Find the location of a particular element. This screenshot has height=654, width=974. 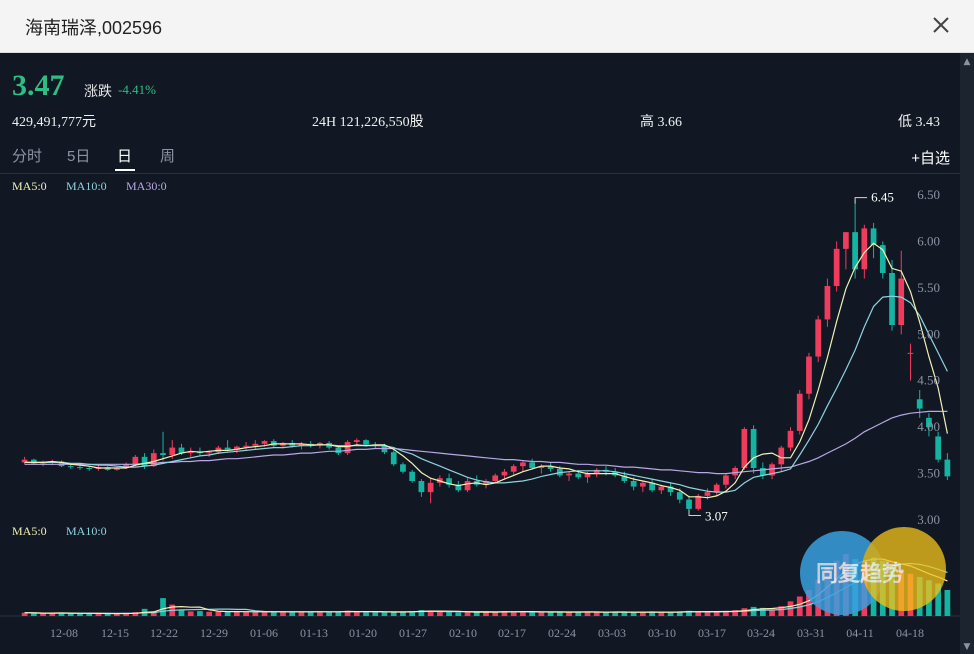

scroll-down-icon: ▼ is located at coordinates (967, 647).